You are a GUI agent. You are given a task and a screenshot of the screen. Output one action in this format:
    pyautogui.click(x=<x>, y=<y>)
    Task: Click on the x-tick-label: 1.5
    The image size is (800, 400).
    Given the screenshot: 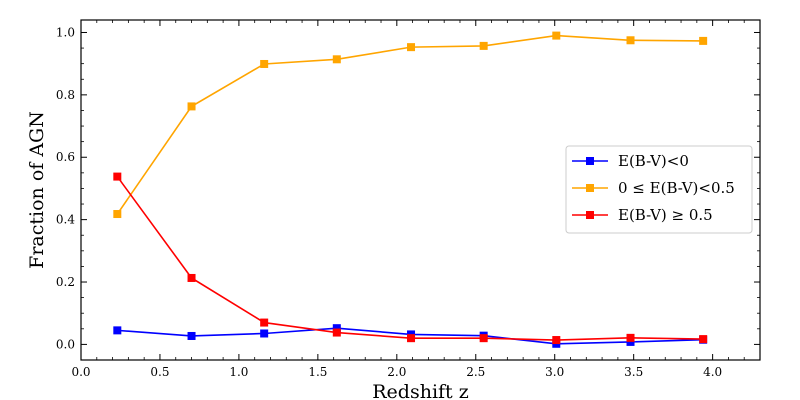 What is the action you would take?
    pyautogui.click(x=317, y=372)
    